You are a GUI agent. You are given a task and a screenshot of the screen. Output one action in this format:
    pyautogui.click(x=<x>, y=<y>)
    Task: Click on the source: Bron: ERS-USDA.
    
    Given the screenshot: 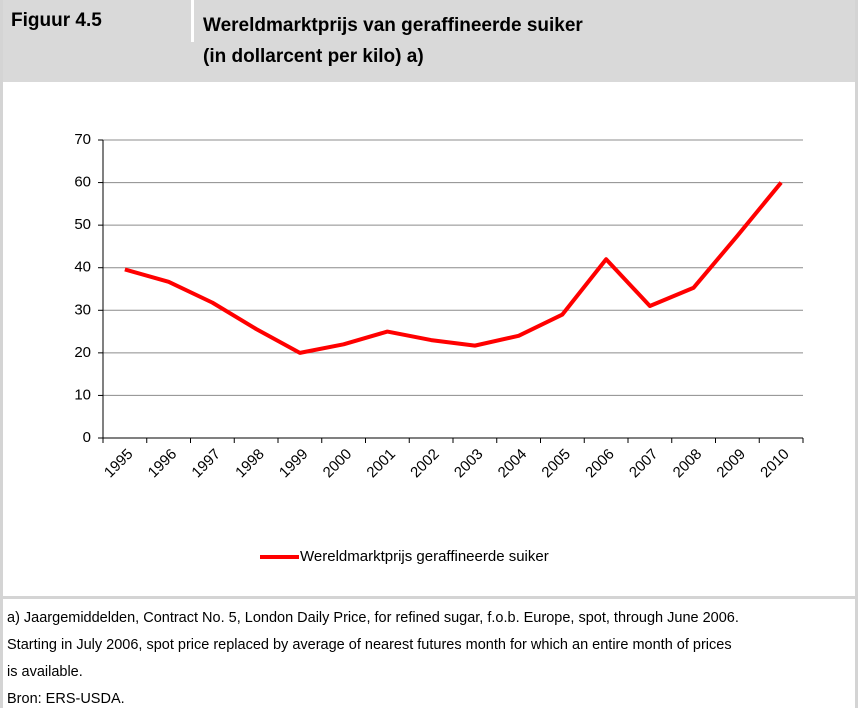 What is the action you would take?
    pyautogui.click(x=66, y=699)
    